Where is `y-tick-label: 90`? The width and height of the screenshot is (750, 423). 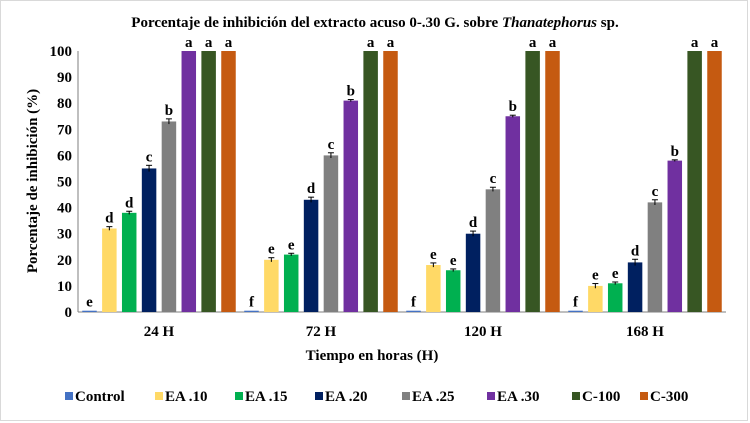
y-tick-label: 90 is located at coordinates (64, 78).